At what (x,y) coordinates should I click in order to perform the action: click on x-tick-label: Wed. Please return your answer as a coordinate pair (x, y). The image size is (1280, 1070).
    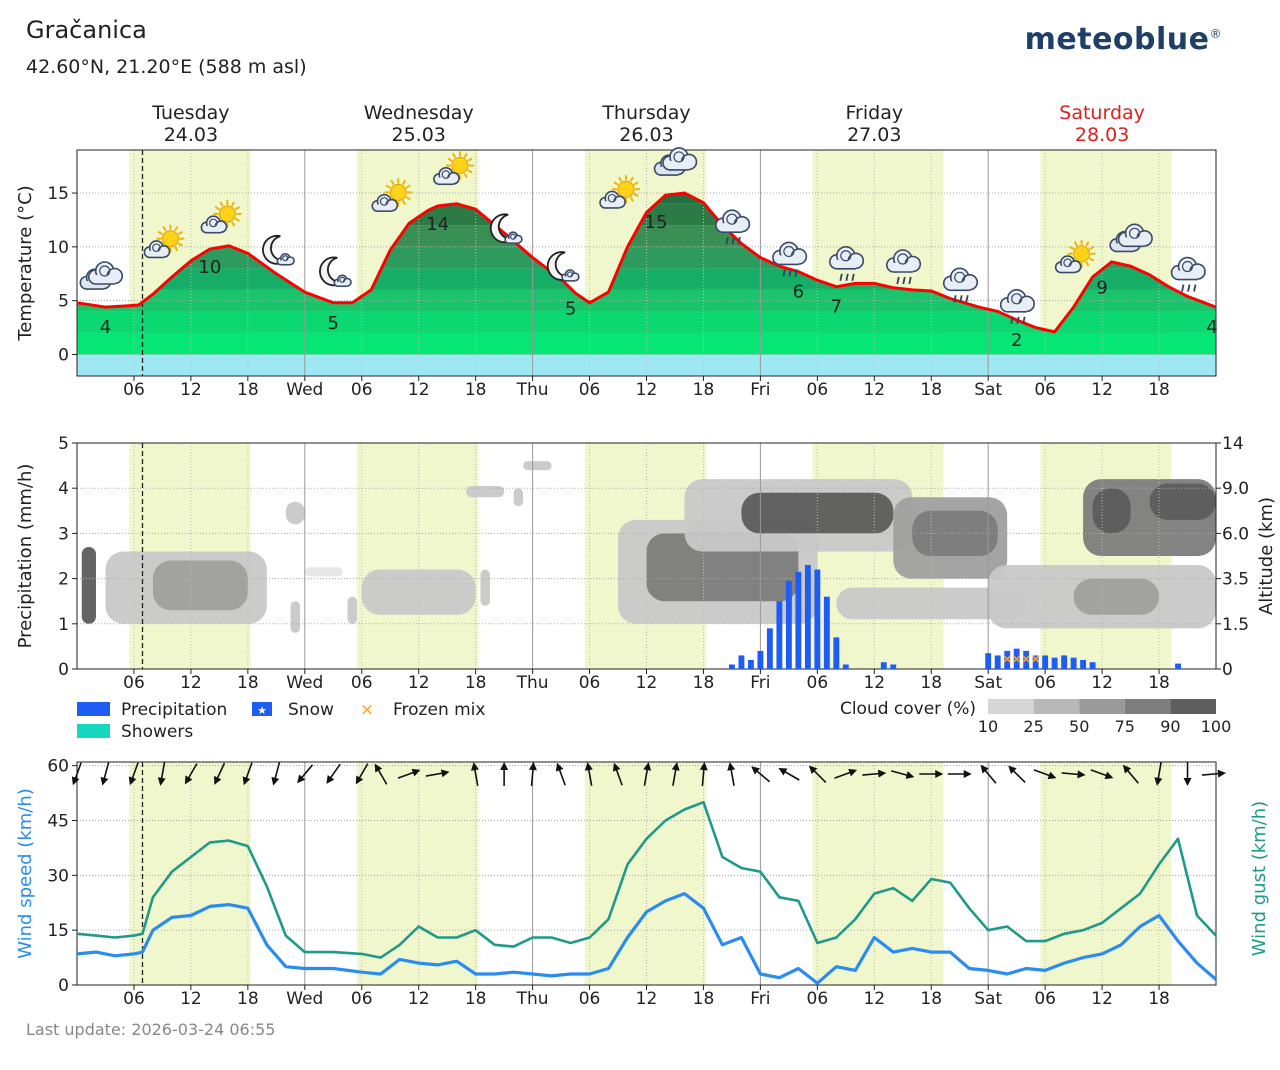
    Looking at the image, I should click on (304, 683).